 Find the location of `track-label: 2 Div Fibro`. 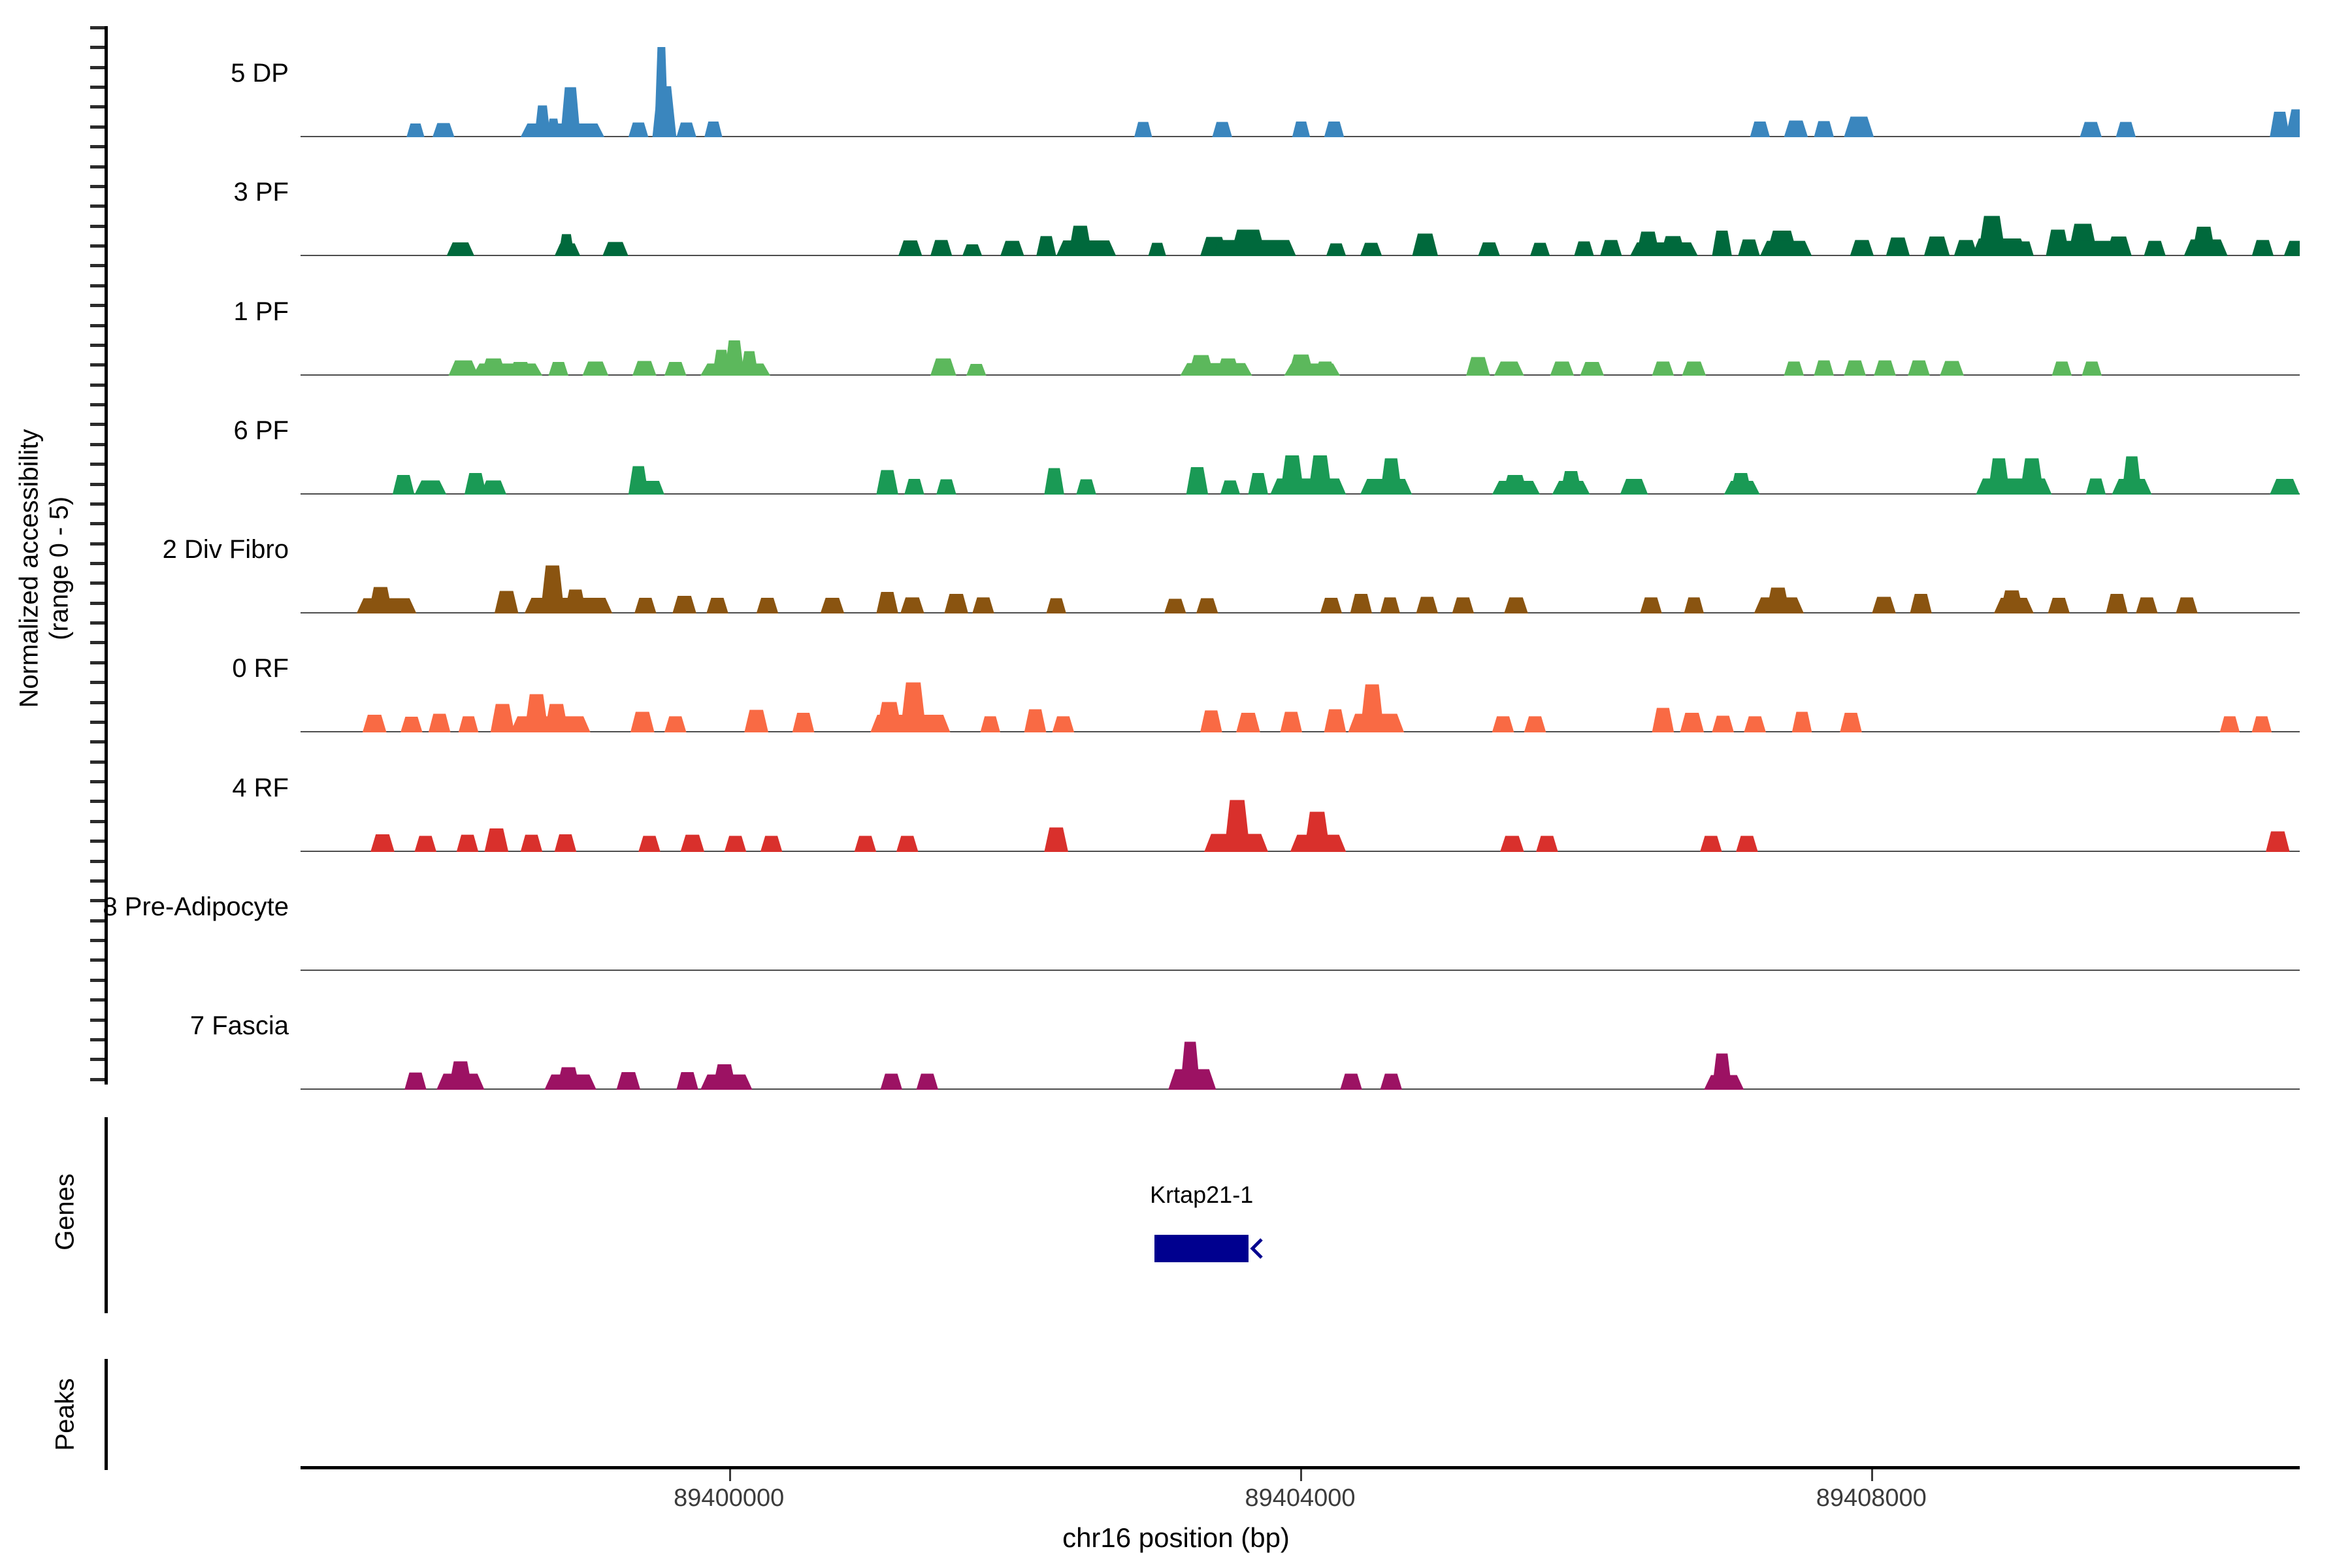

track-label: 2 Div Fibro is located at coordinates (225, 549).